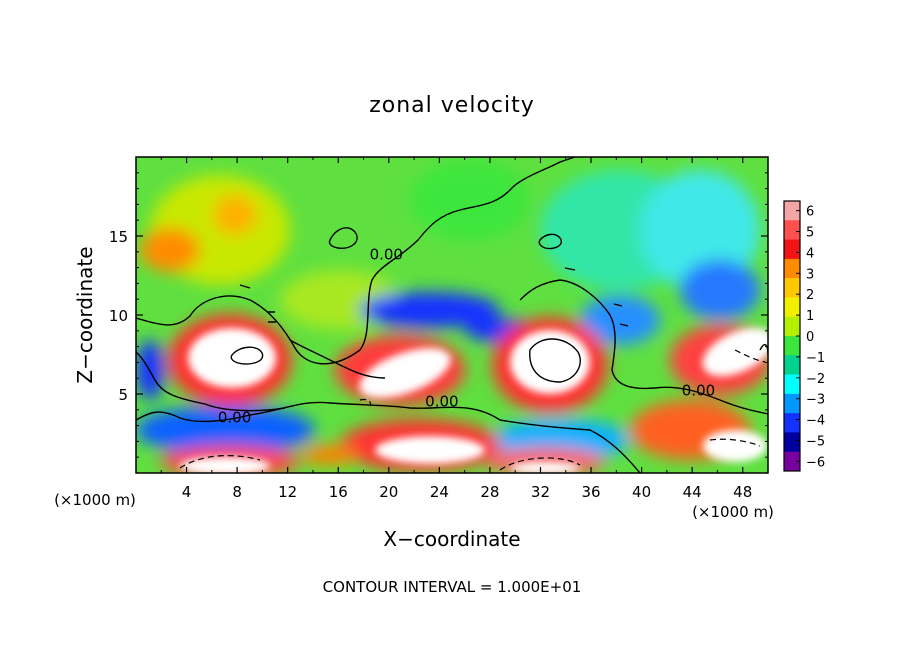  I want to click on x-tick-label: 8, so click(237, 492).